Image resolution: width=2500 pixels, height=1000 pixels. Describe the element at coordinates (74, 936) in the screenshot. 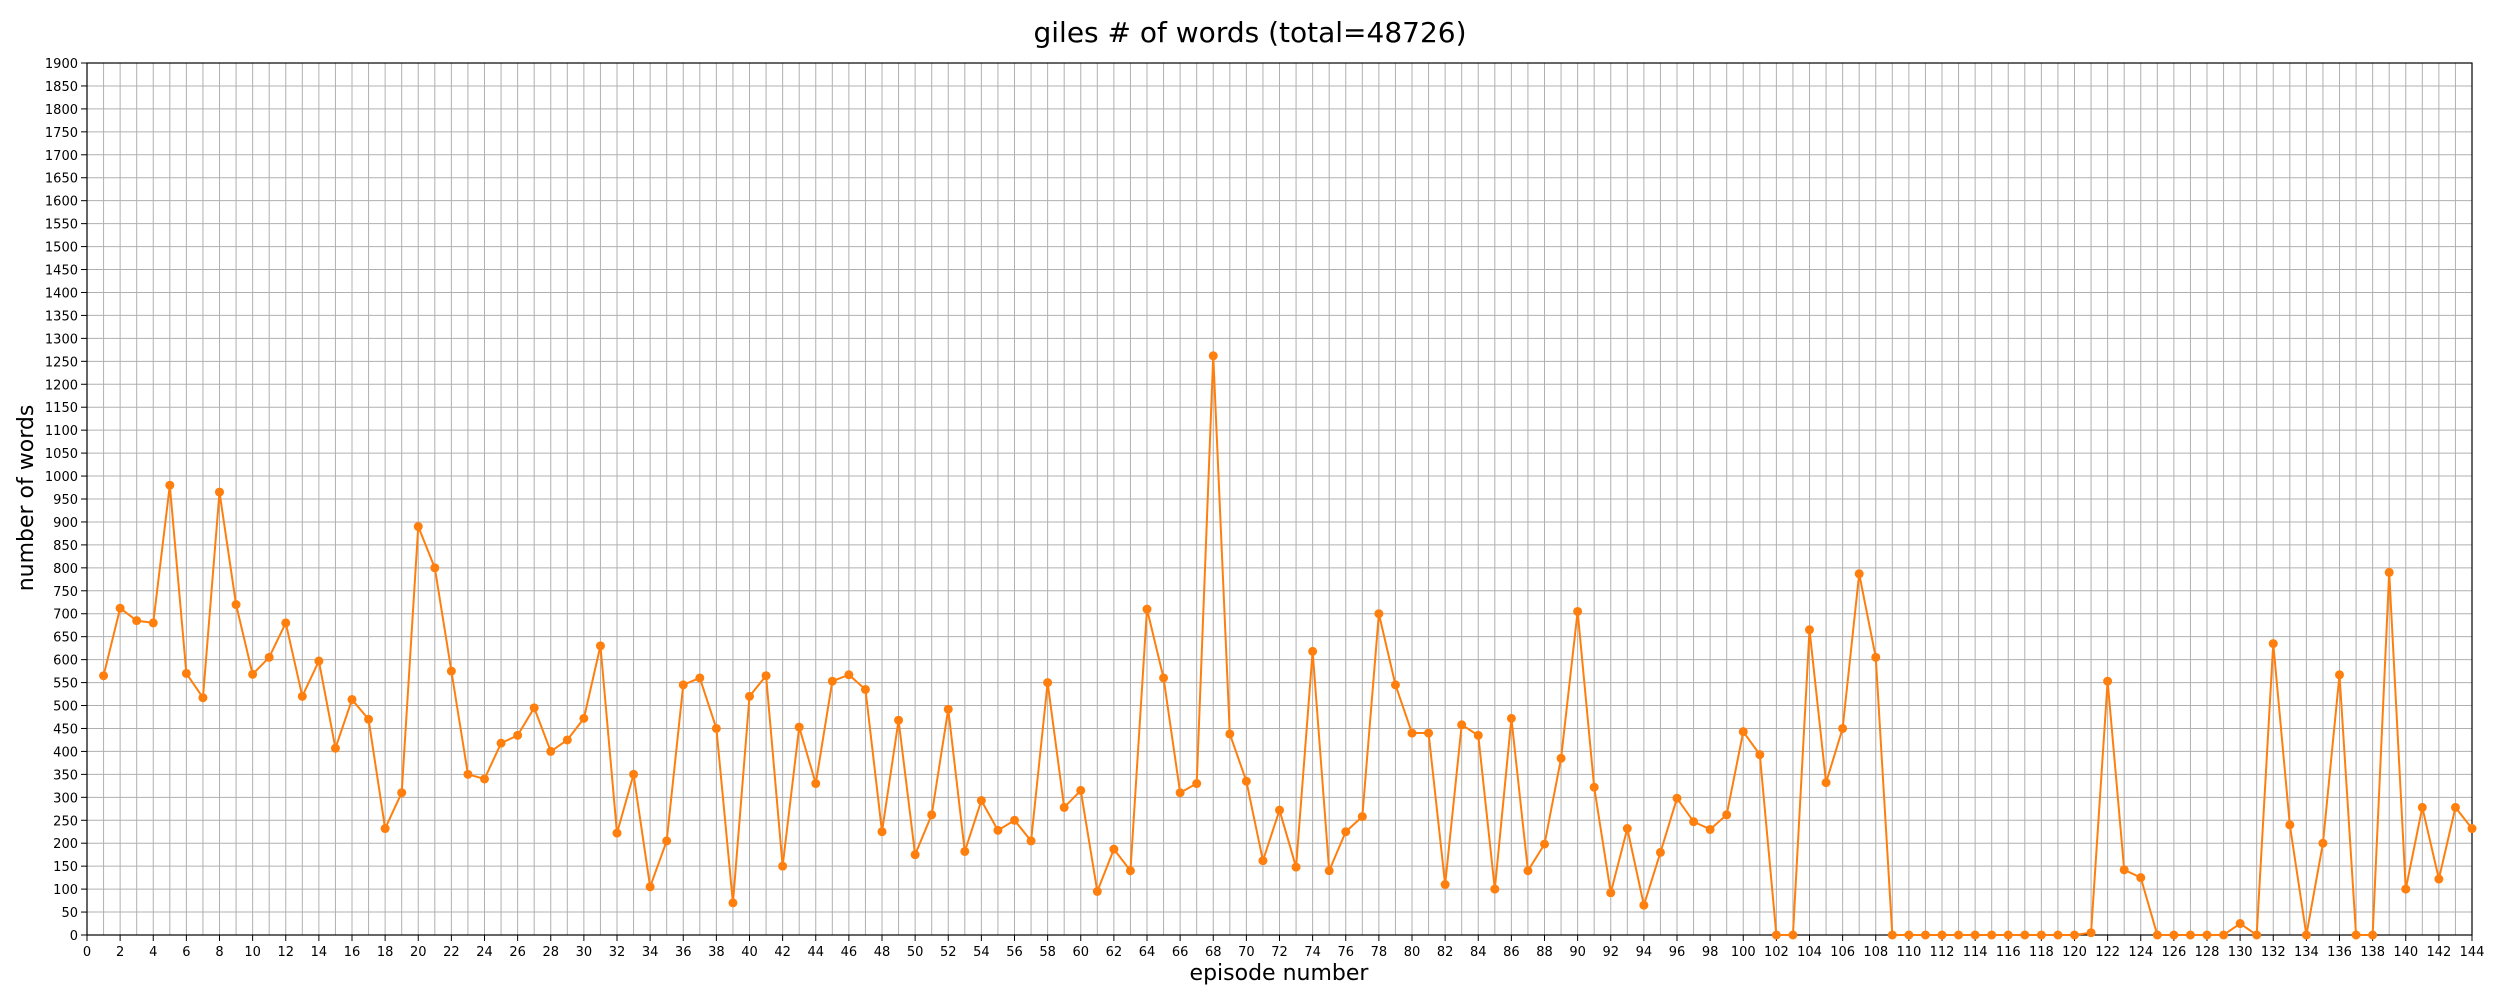

I see `y-tick-label: 0` at that location.